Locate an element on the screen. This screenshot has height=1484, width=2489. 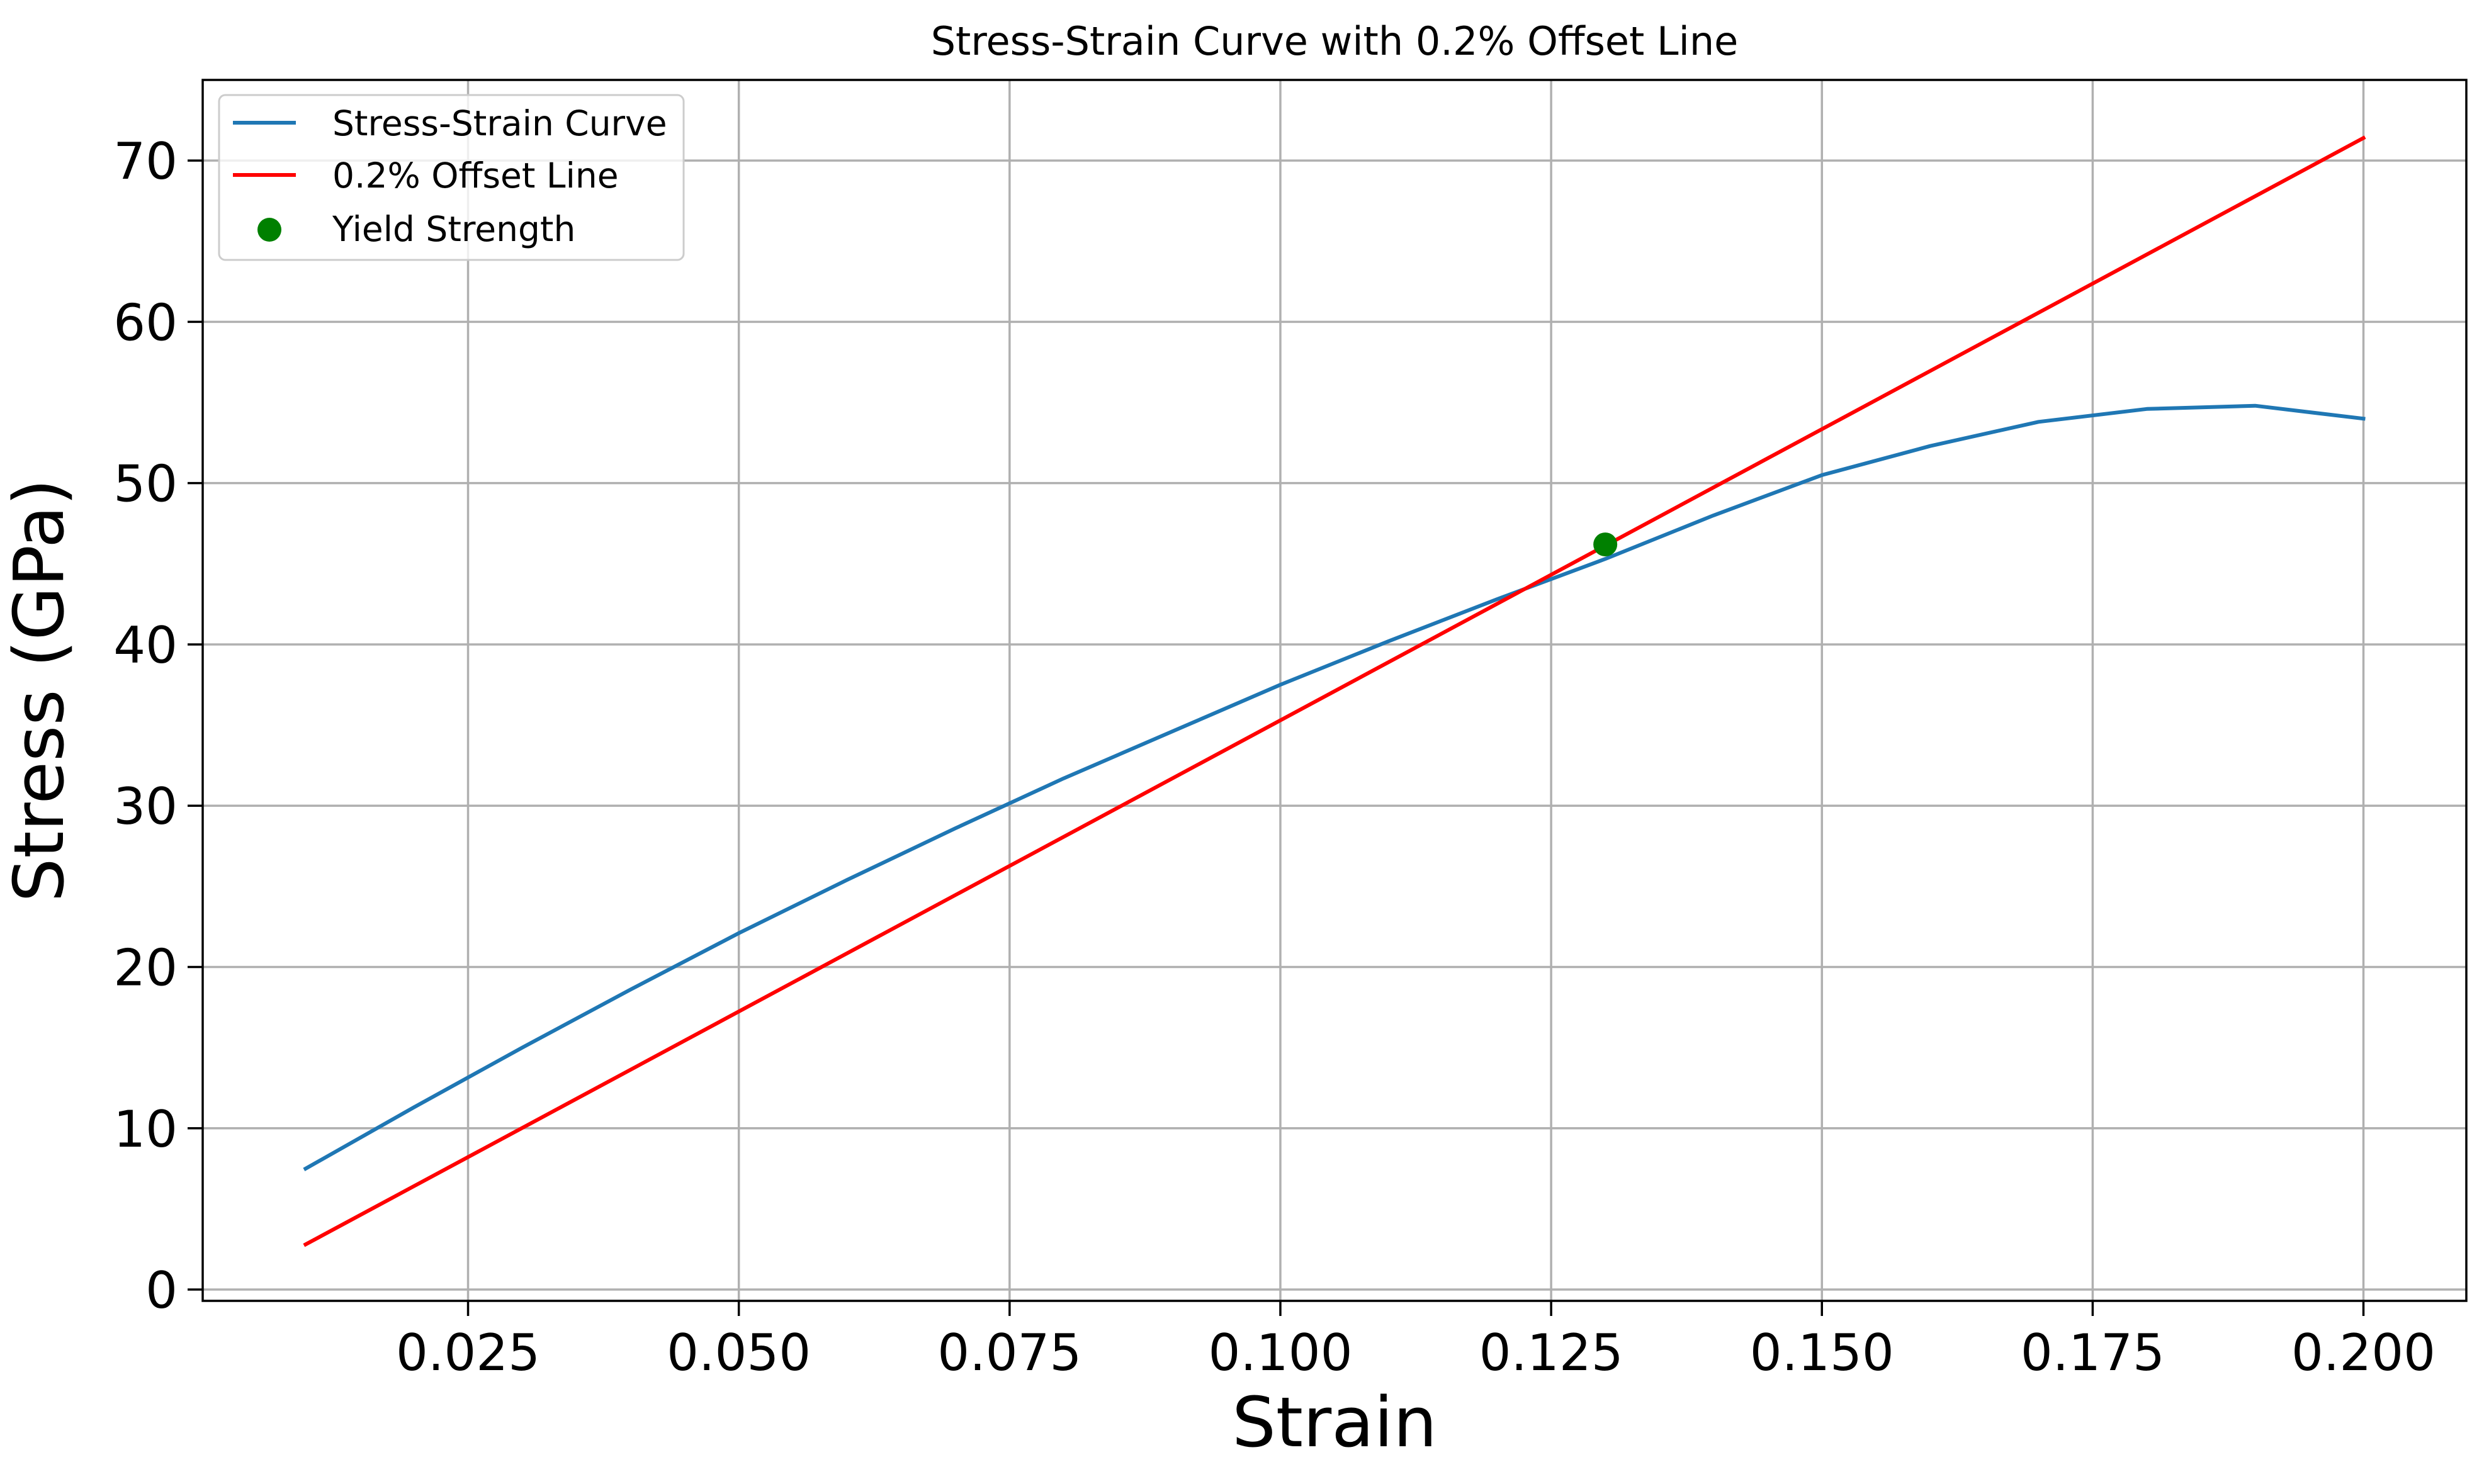
y-tick-label: 60 is located at coordinates (145, 322).